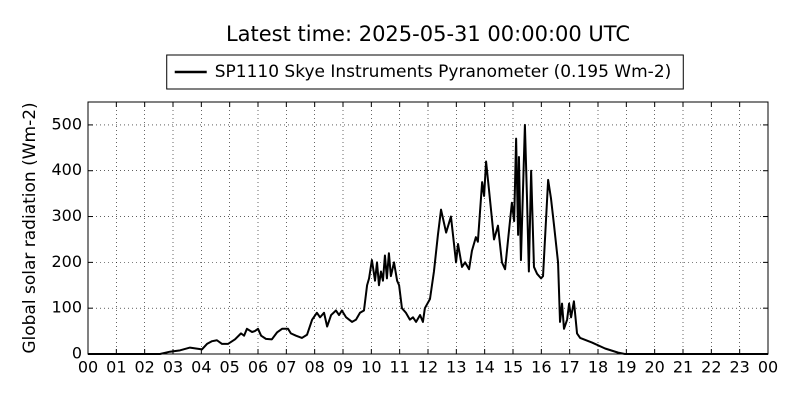  What do you see at coordinates (77, 353) in the screenshot?
I see `y-tick-label: 0` at bounding box center [77, 353].